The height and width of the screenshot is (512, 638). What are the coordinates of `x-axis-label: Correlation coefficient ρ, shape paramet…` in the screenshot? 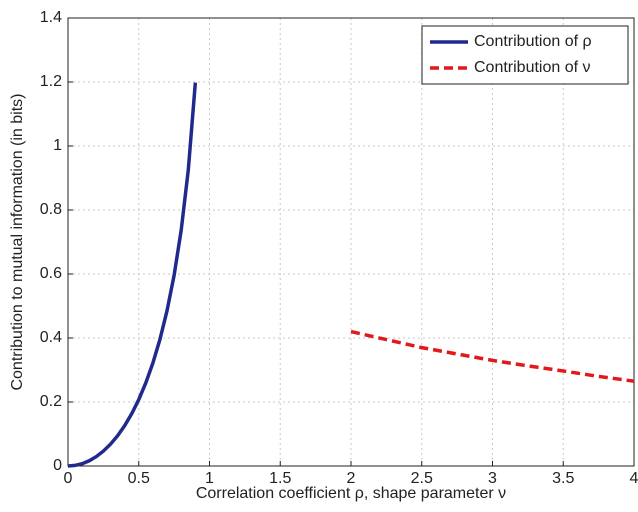 It's located at (351, 493).